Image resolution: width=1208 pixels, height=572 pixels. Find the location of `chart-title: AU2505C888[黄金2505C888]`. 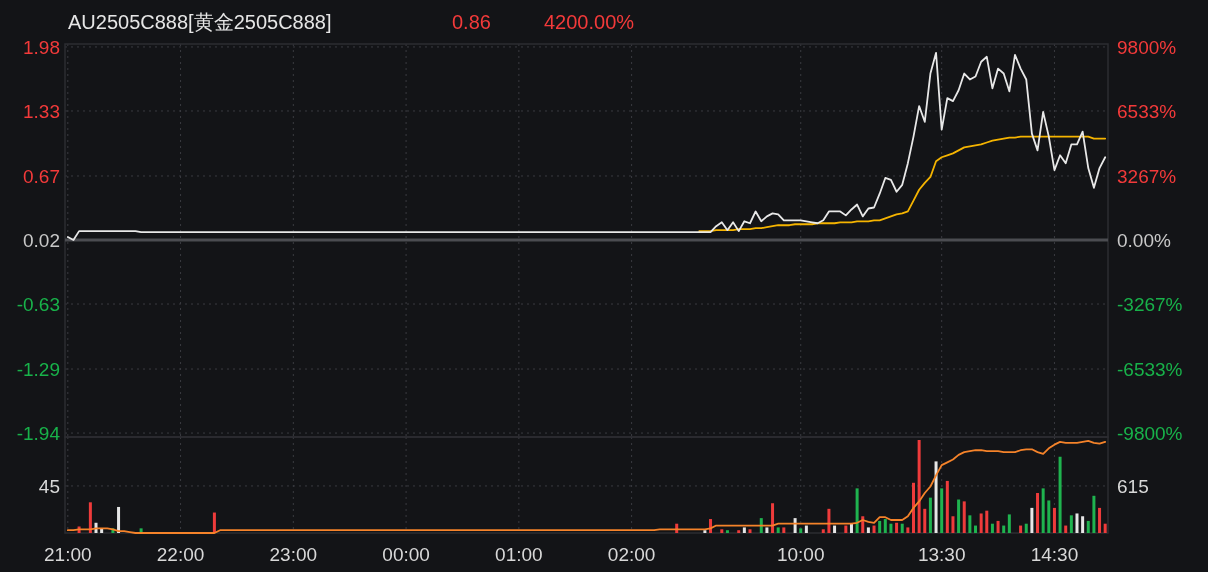

chart-title: AU2505C888[黄金2505C888] is located at coordinates (200, 22).